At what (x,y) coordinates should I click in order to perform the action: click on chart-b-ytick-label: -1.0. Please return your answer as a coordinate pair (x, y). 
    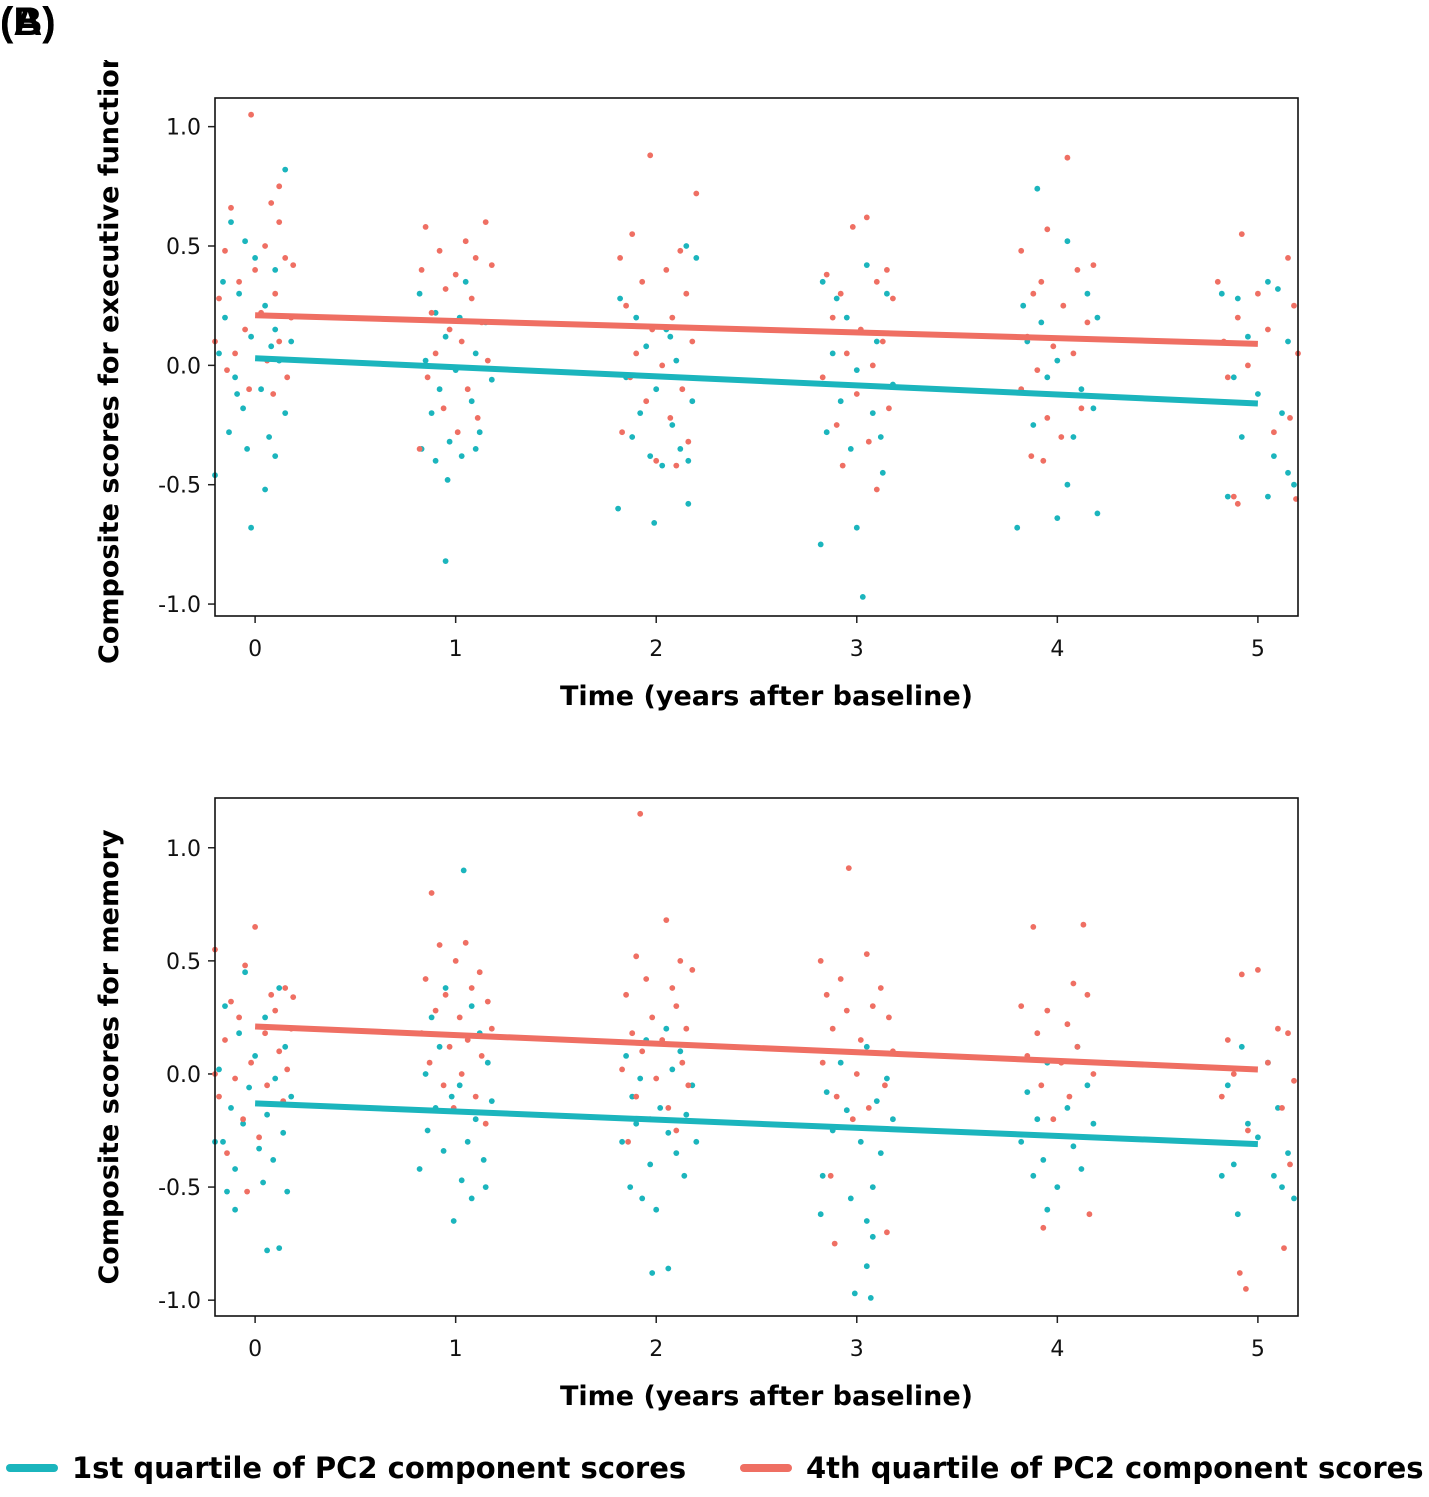
    Looking at the image, I should click on (179, 1301).